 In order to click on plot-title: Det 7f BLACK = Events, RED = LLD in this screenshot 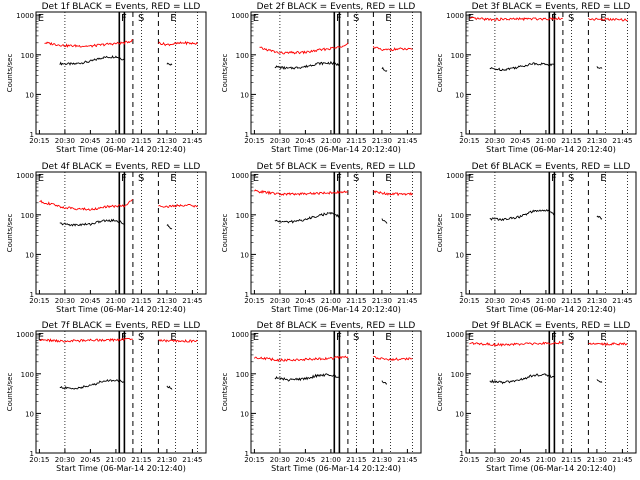, I will do `click(121, 326)`.